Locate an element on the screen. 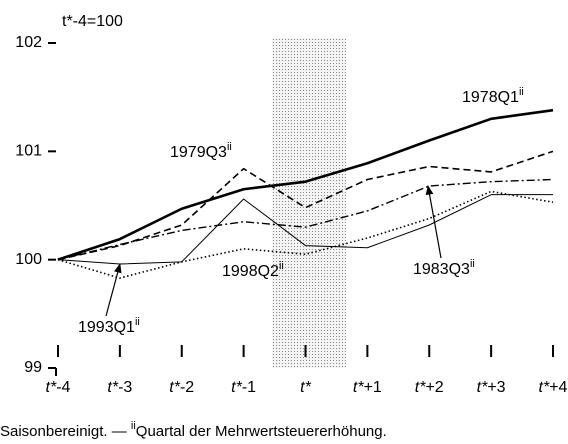  x-tick-label: t*+3 is located at coordinates (491, 387).